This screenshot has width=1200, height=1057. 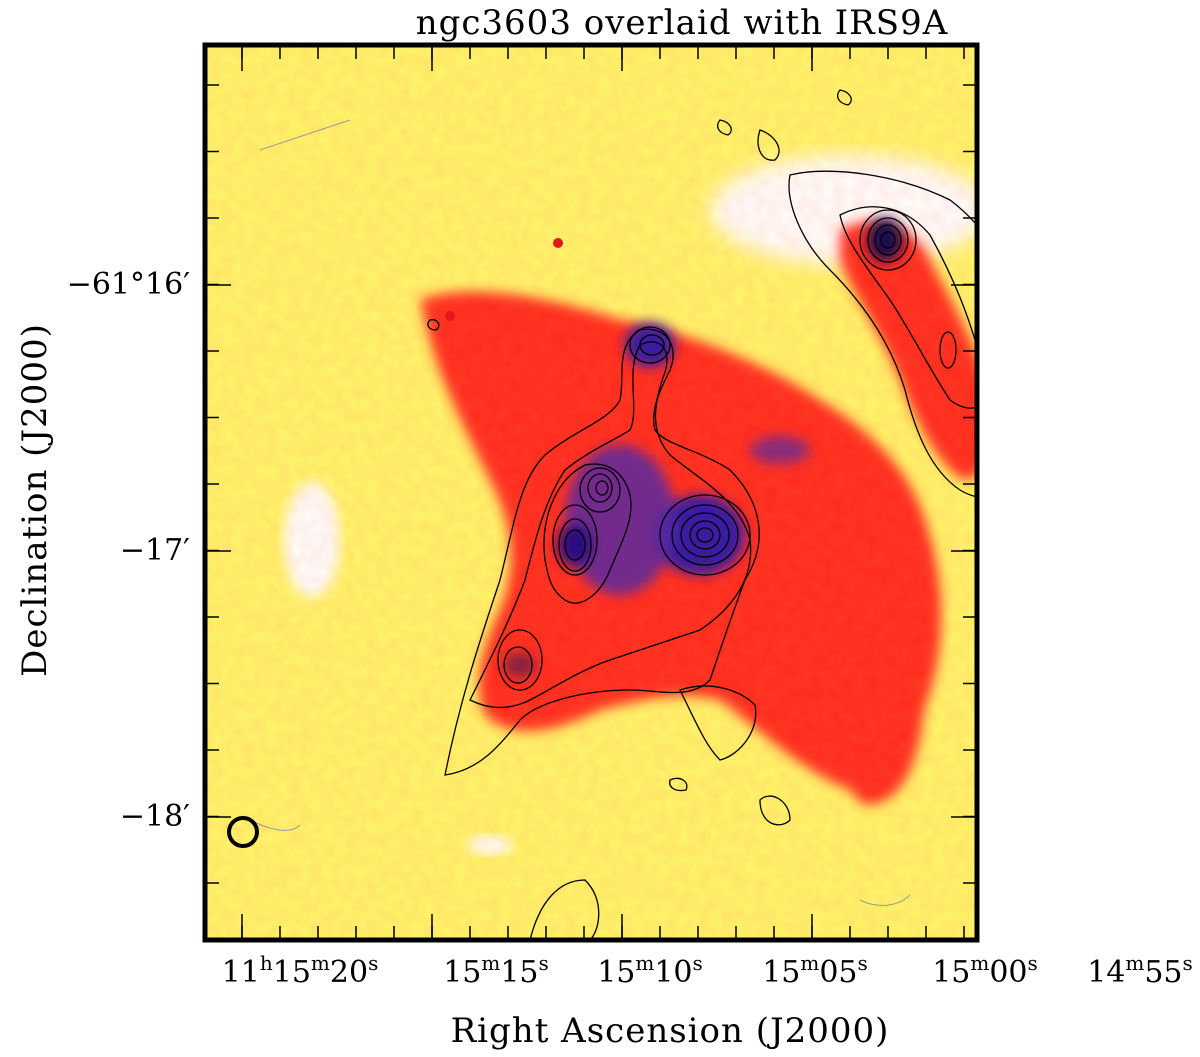 What do you see at coordinates (1140, 970) in the screenshot?
I see `x-tick-label: 14m55s` at bounding box center [1140, 970].